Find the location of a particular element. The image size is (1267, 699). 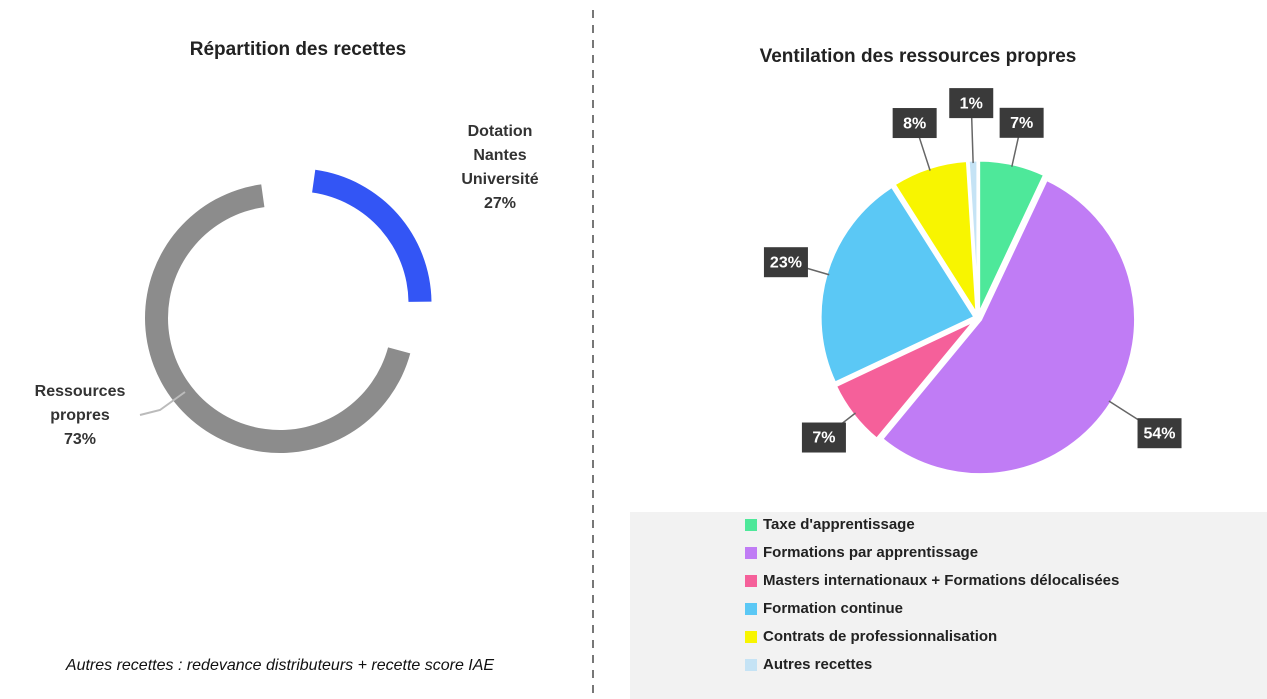

value-label: 73% is located at coordinates (80, 439).